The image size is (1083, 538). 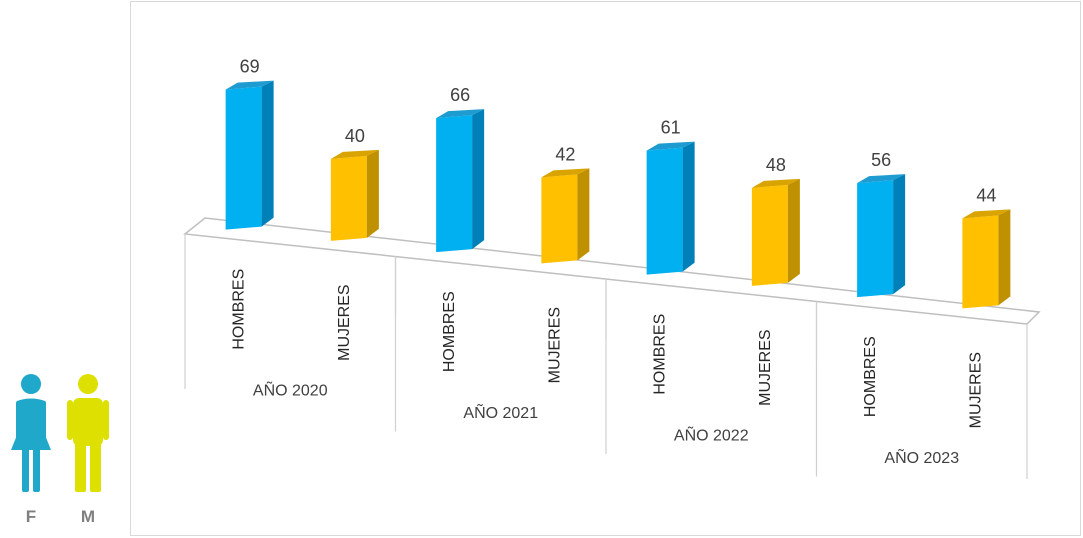 What do you see at coordinates (88, 433) in the screenshot?
I see `male-figure-icon` at bounding box center [88, 433].